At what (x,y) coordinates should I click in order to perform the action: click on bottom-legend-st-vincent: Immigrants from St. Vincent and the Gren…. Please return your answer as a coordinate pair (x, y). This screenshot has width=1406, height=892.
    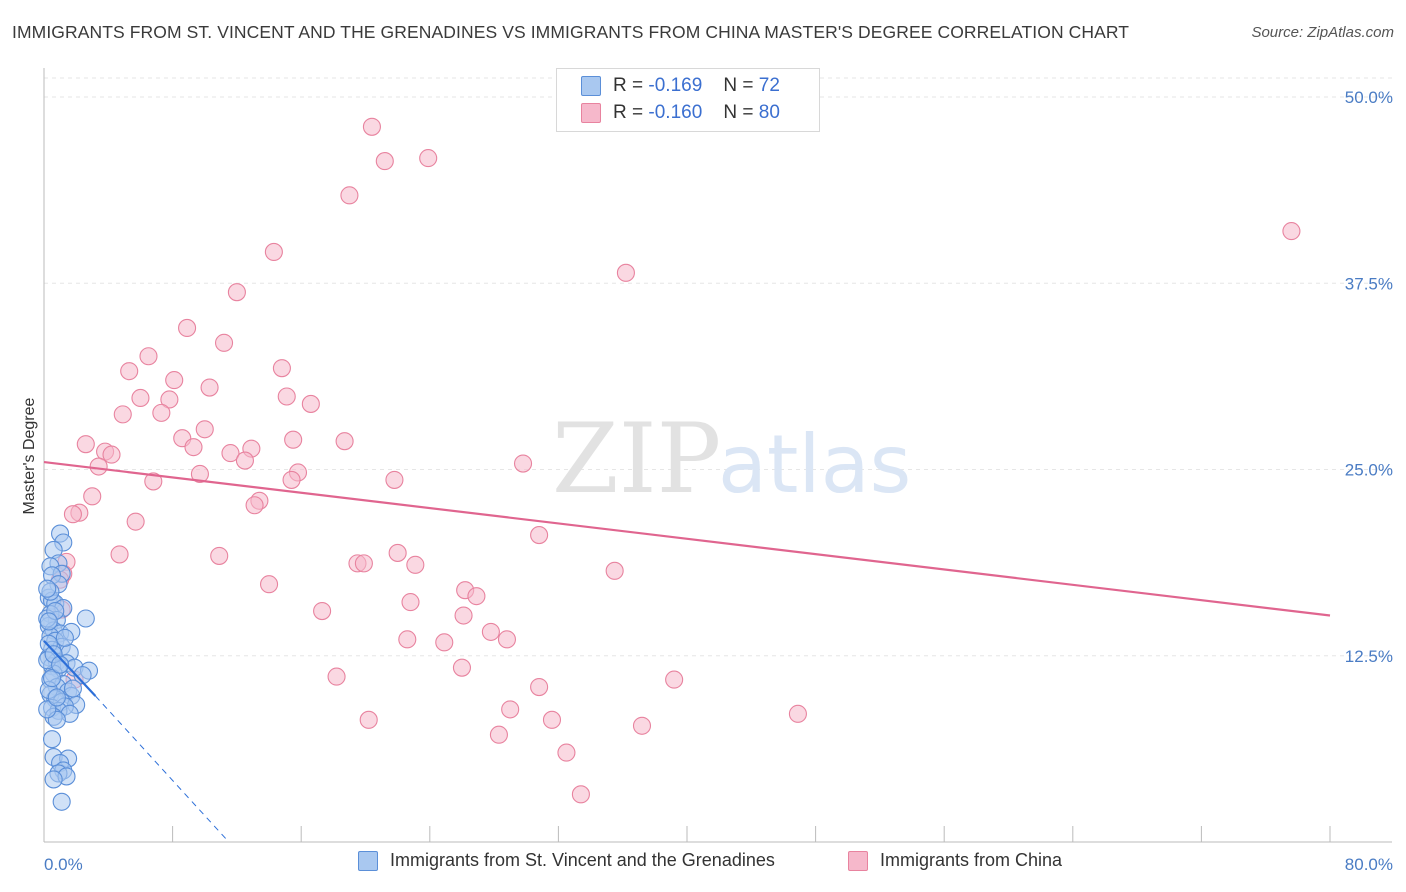
    Looking at the image, I should click on (566, 860).